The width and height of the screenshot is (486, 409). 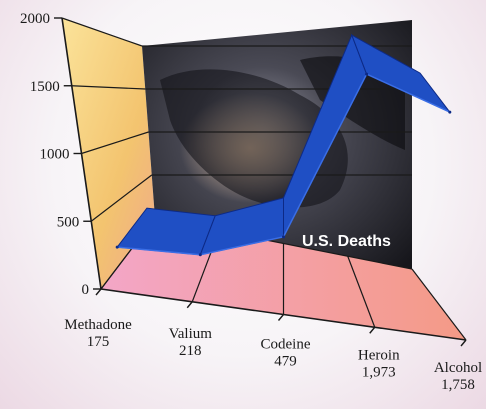 I want to click on value-label: 479, so click(x=285, y=362).